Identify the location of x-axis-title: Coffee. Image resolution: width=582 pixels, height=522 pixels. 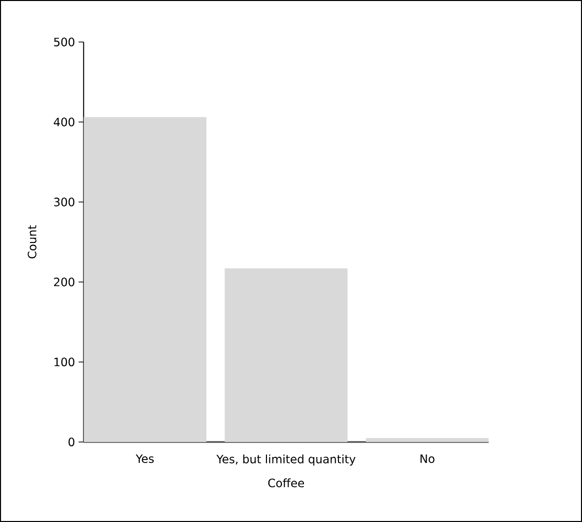
(286, 483).